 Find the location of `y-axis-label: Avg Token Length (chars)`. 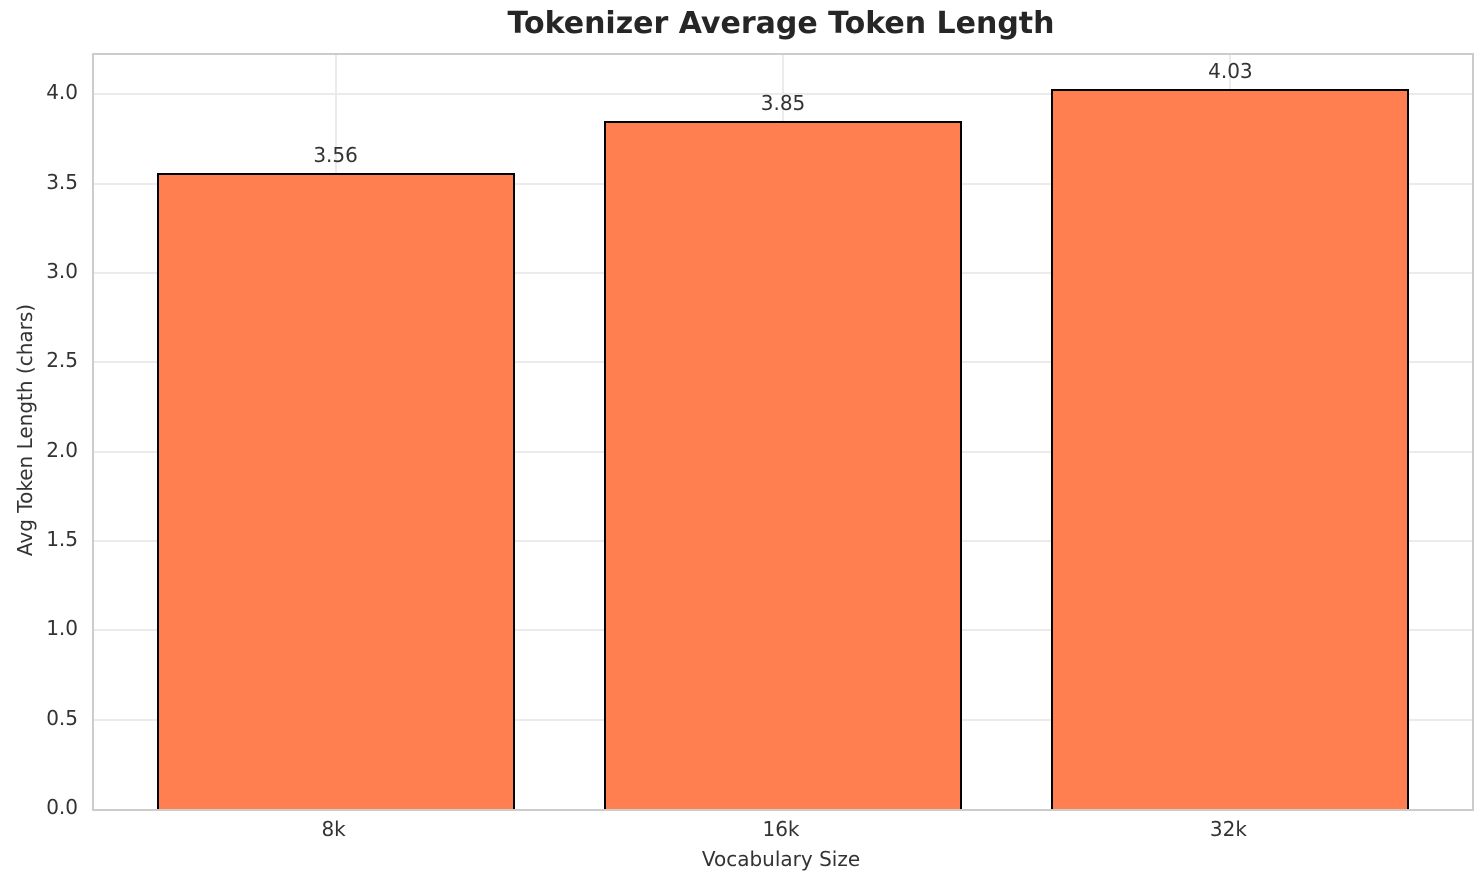

y-axis-label: Avg Token Length (chars) is located at coordinates (25, 430).